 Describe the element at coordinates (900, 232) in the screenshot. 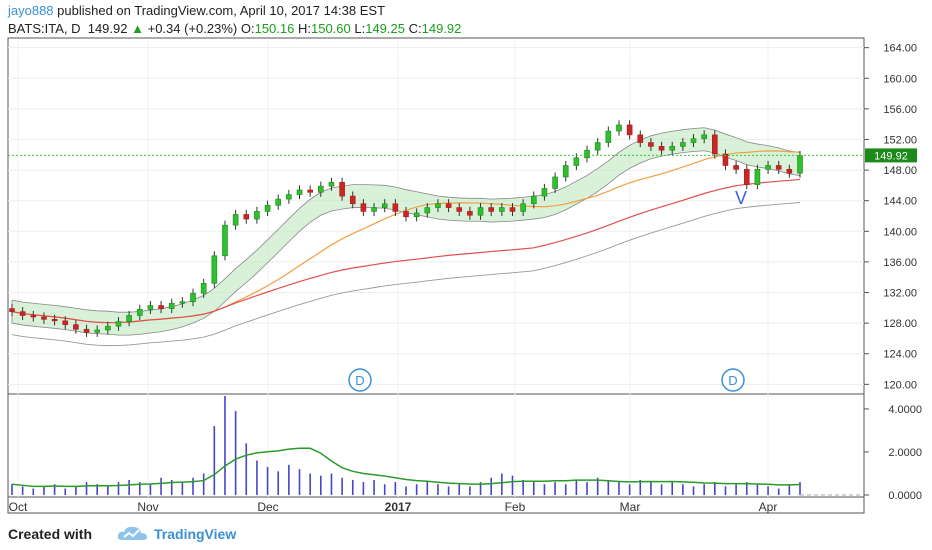

I see `price-tick-label: 140.00` at that location.